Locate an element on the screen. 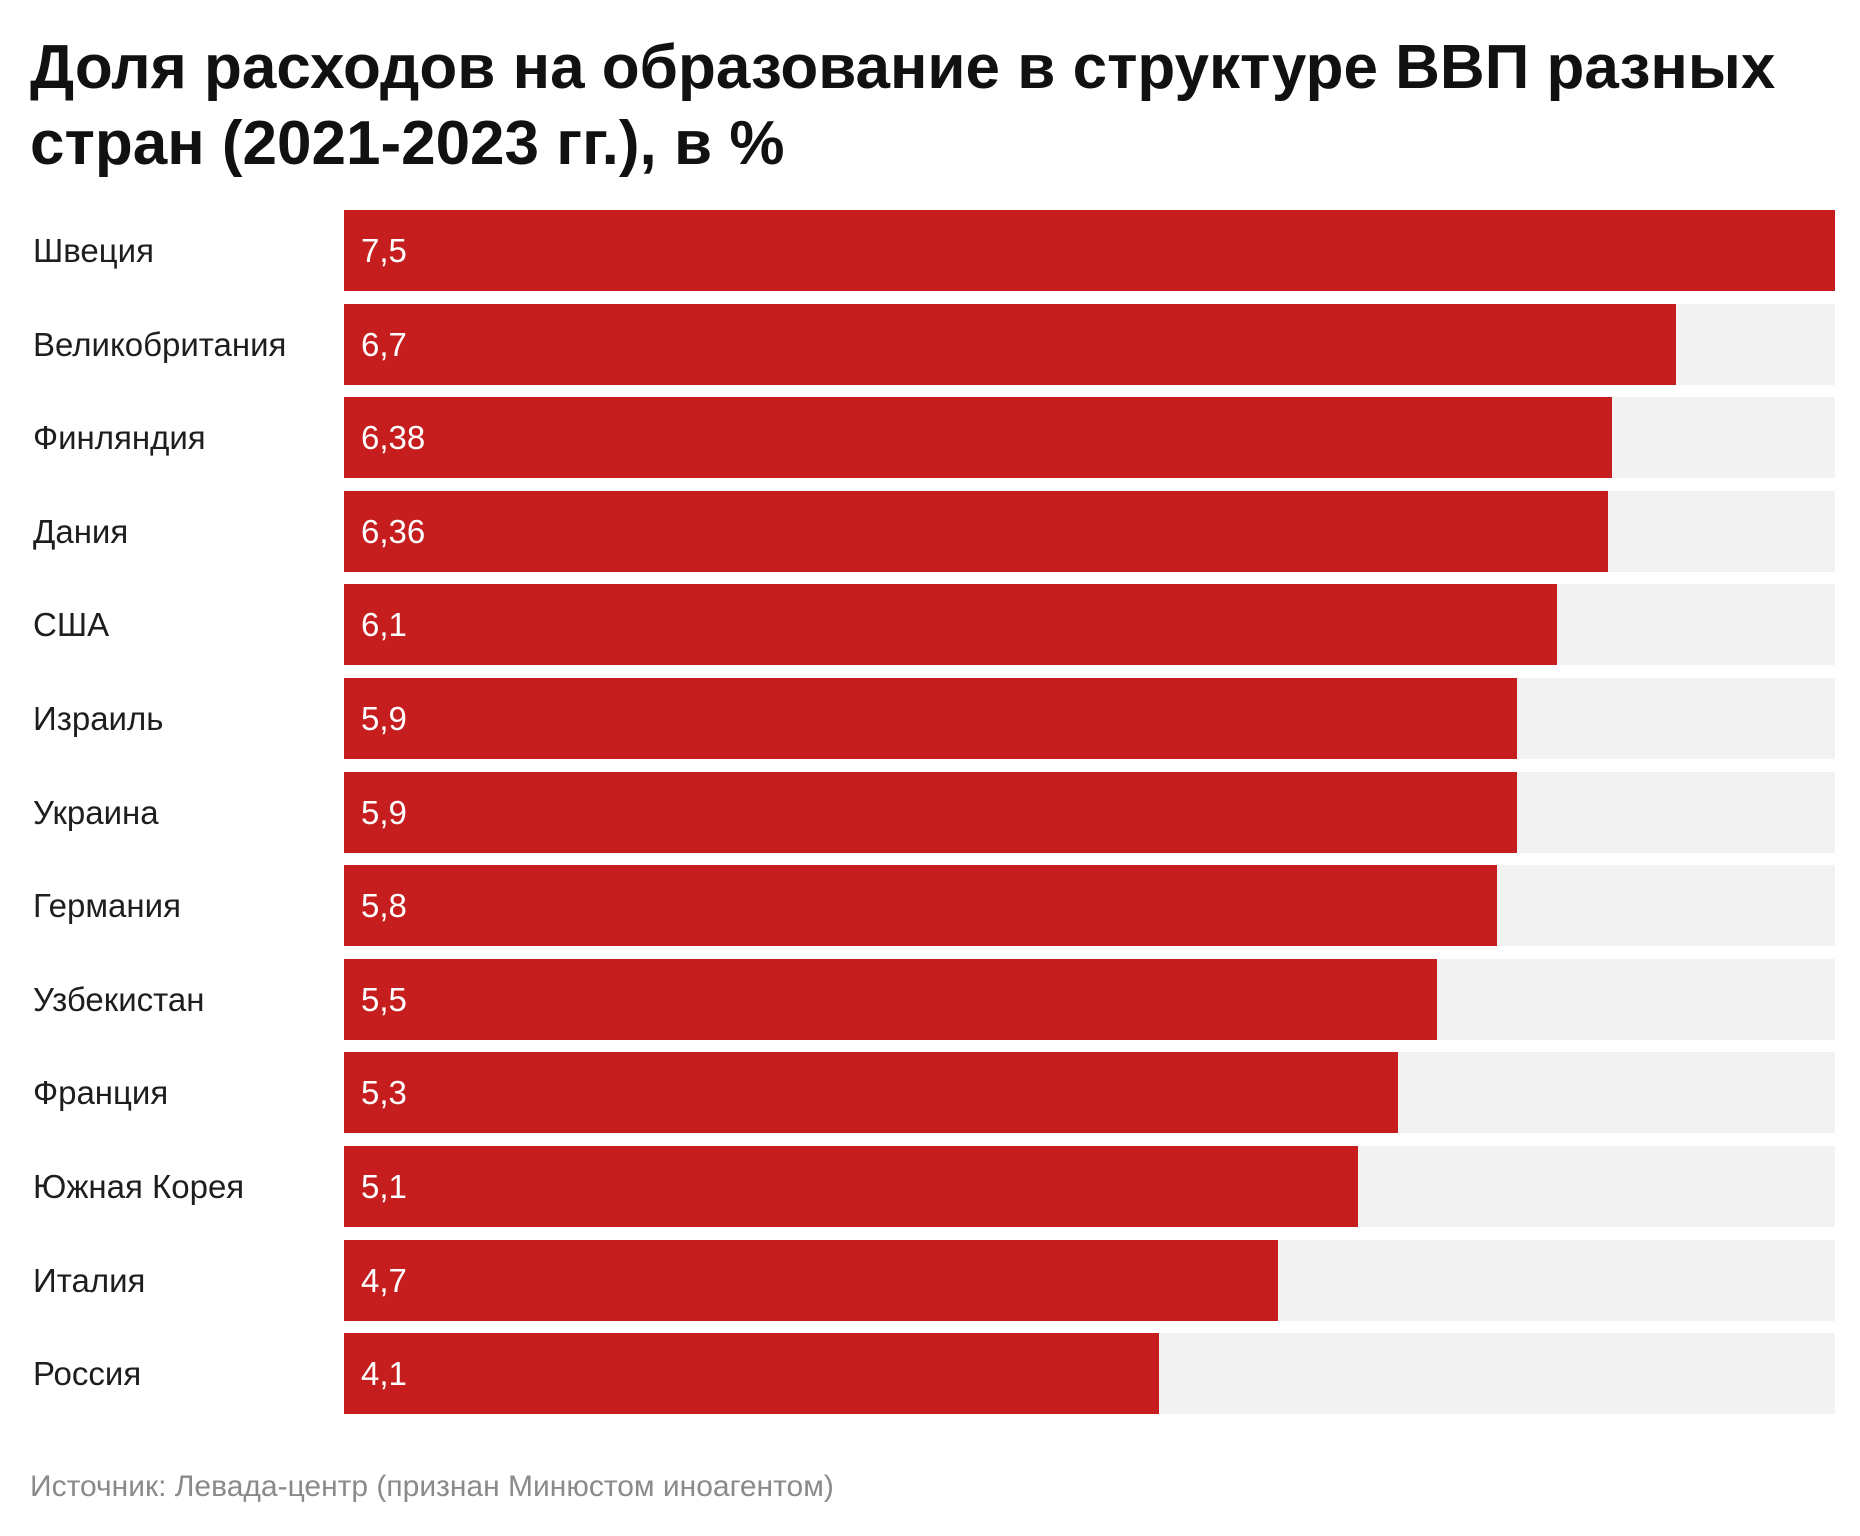 The height and width of the screenshot is (1536, 1860). bar-row: Россия 4,1 is located at coordinates (930, 1374).